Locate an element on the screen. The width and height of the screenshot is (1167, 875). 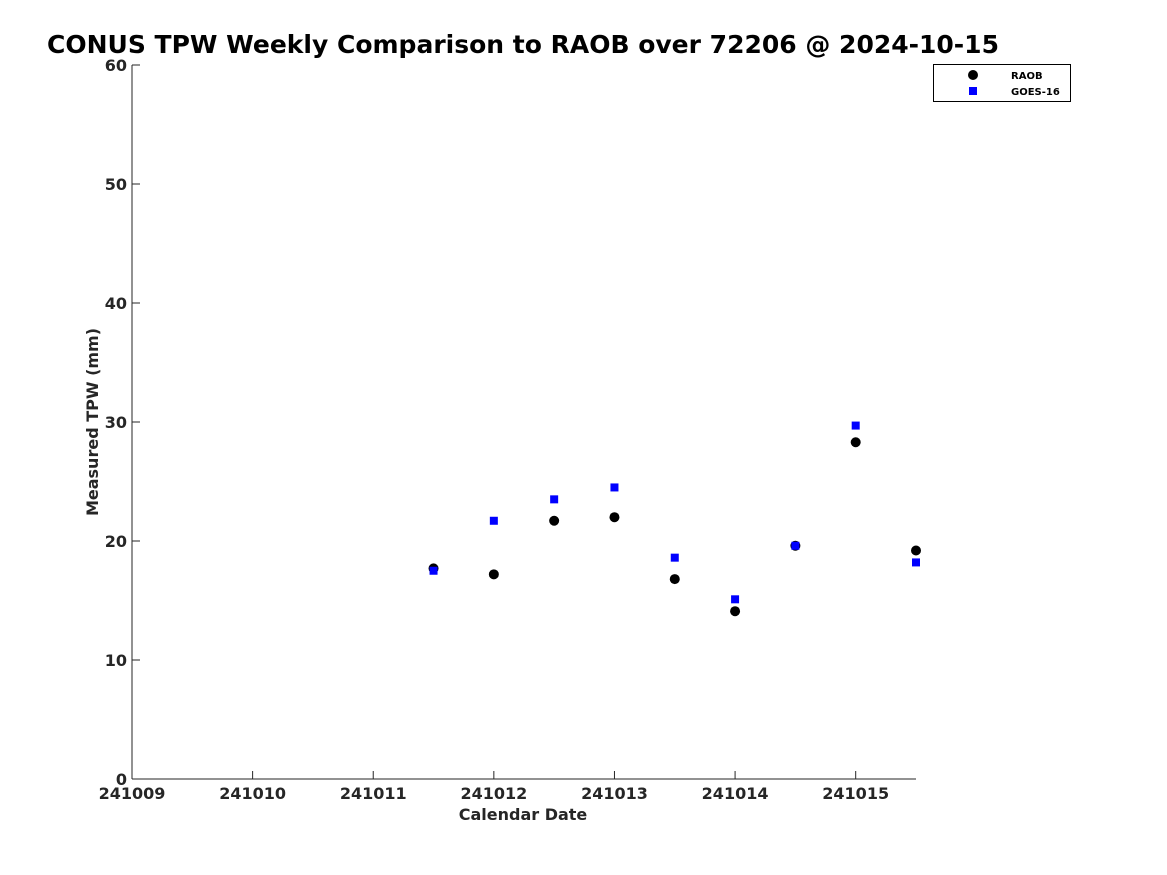
y-tick-label: 40 is located at coordinates (116, 303).